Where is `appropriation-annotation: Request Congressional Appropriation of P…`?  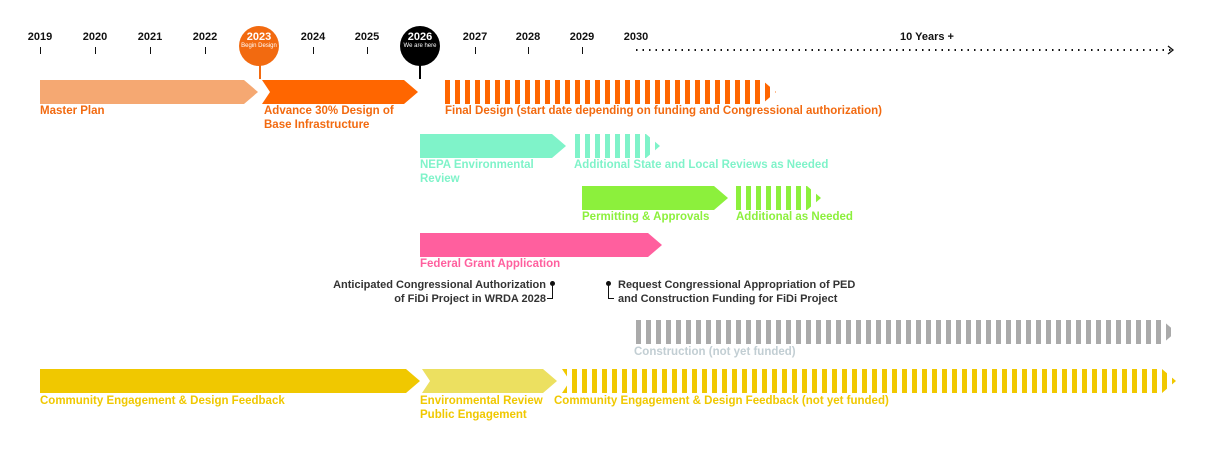 appropriation-annotation: Request Congressional Appropriation of P… is located at coordinates (736, 292).